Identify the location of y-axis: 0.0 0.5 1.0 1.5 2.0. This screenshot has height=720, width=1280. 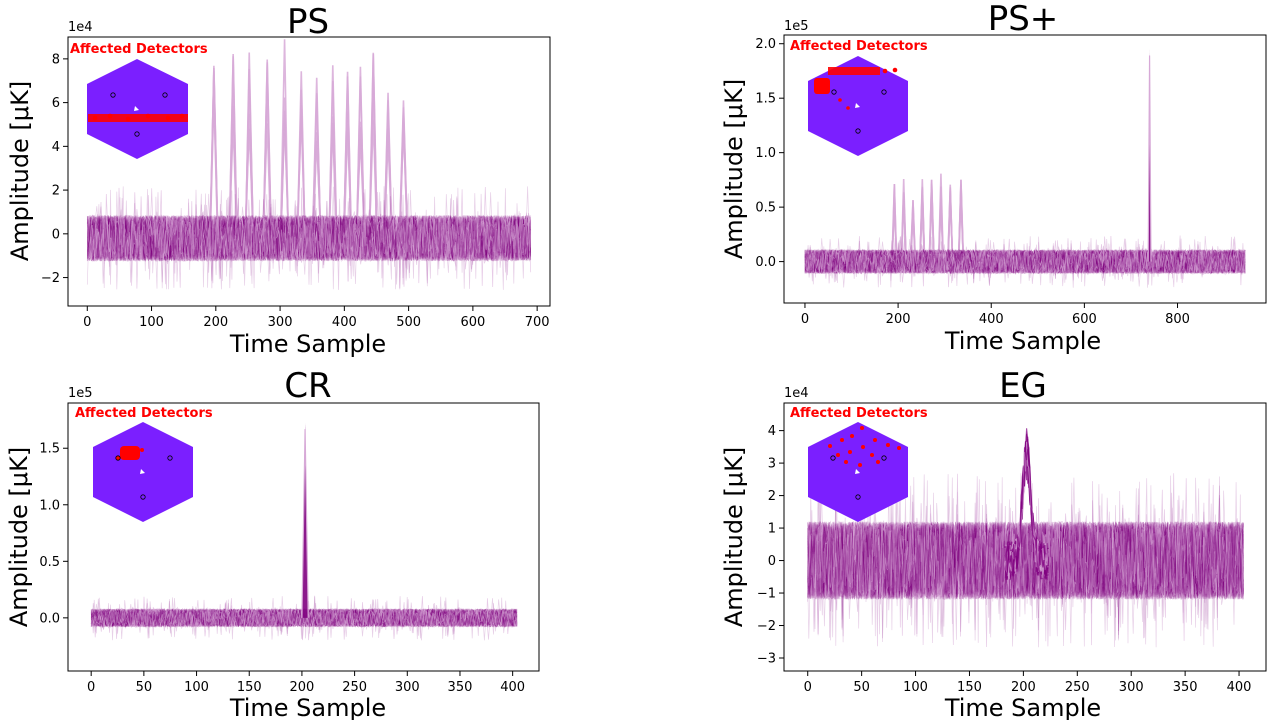
(769, 153).